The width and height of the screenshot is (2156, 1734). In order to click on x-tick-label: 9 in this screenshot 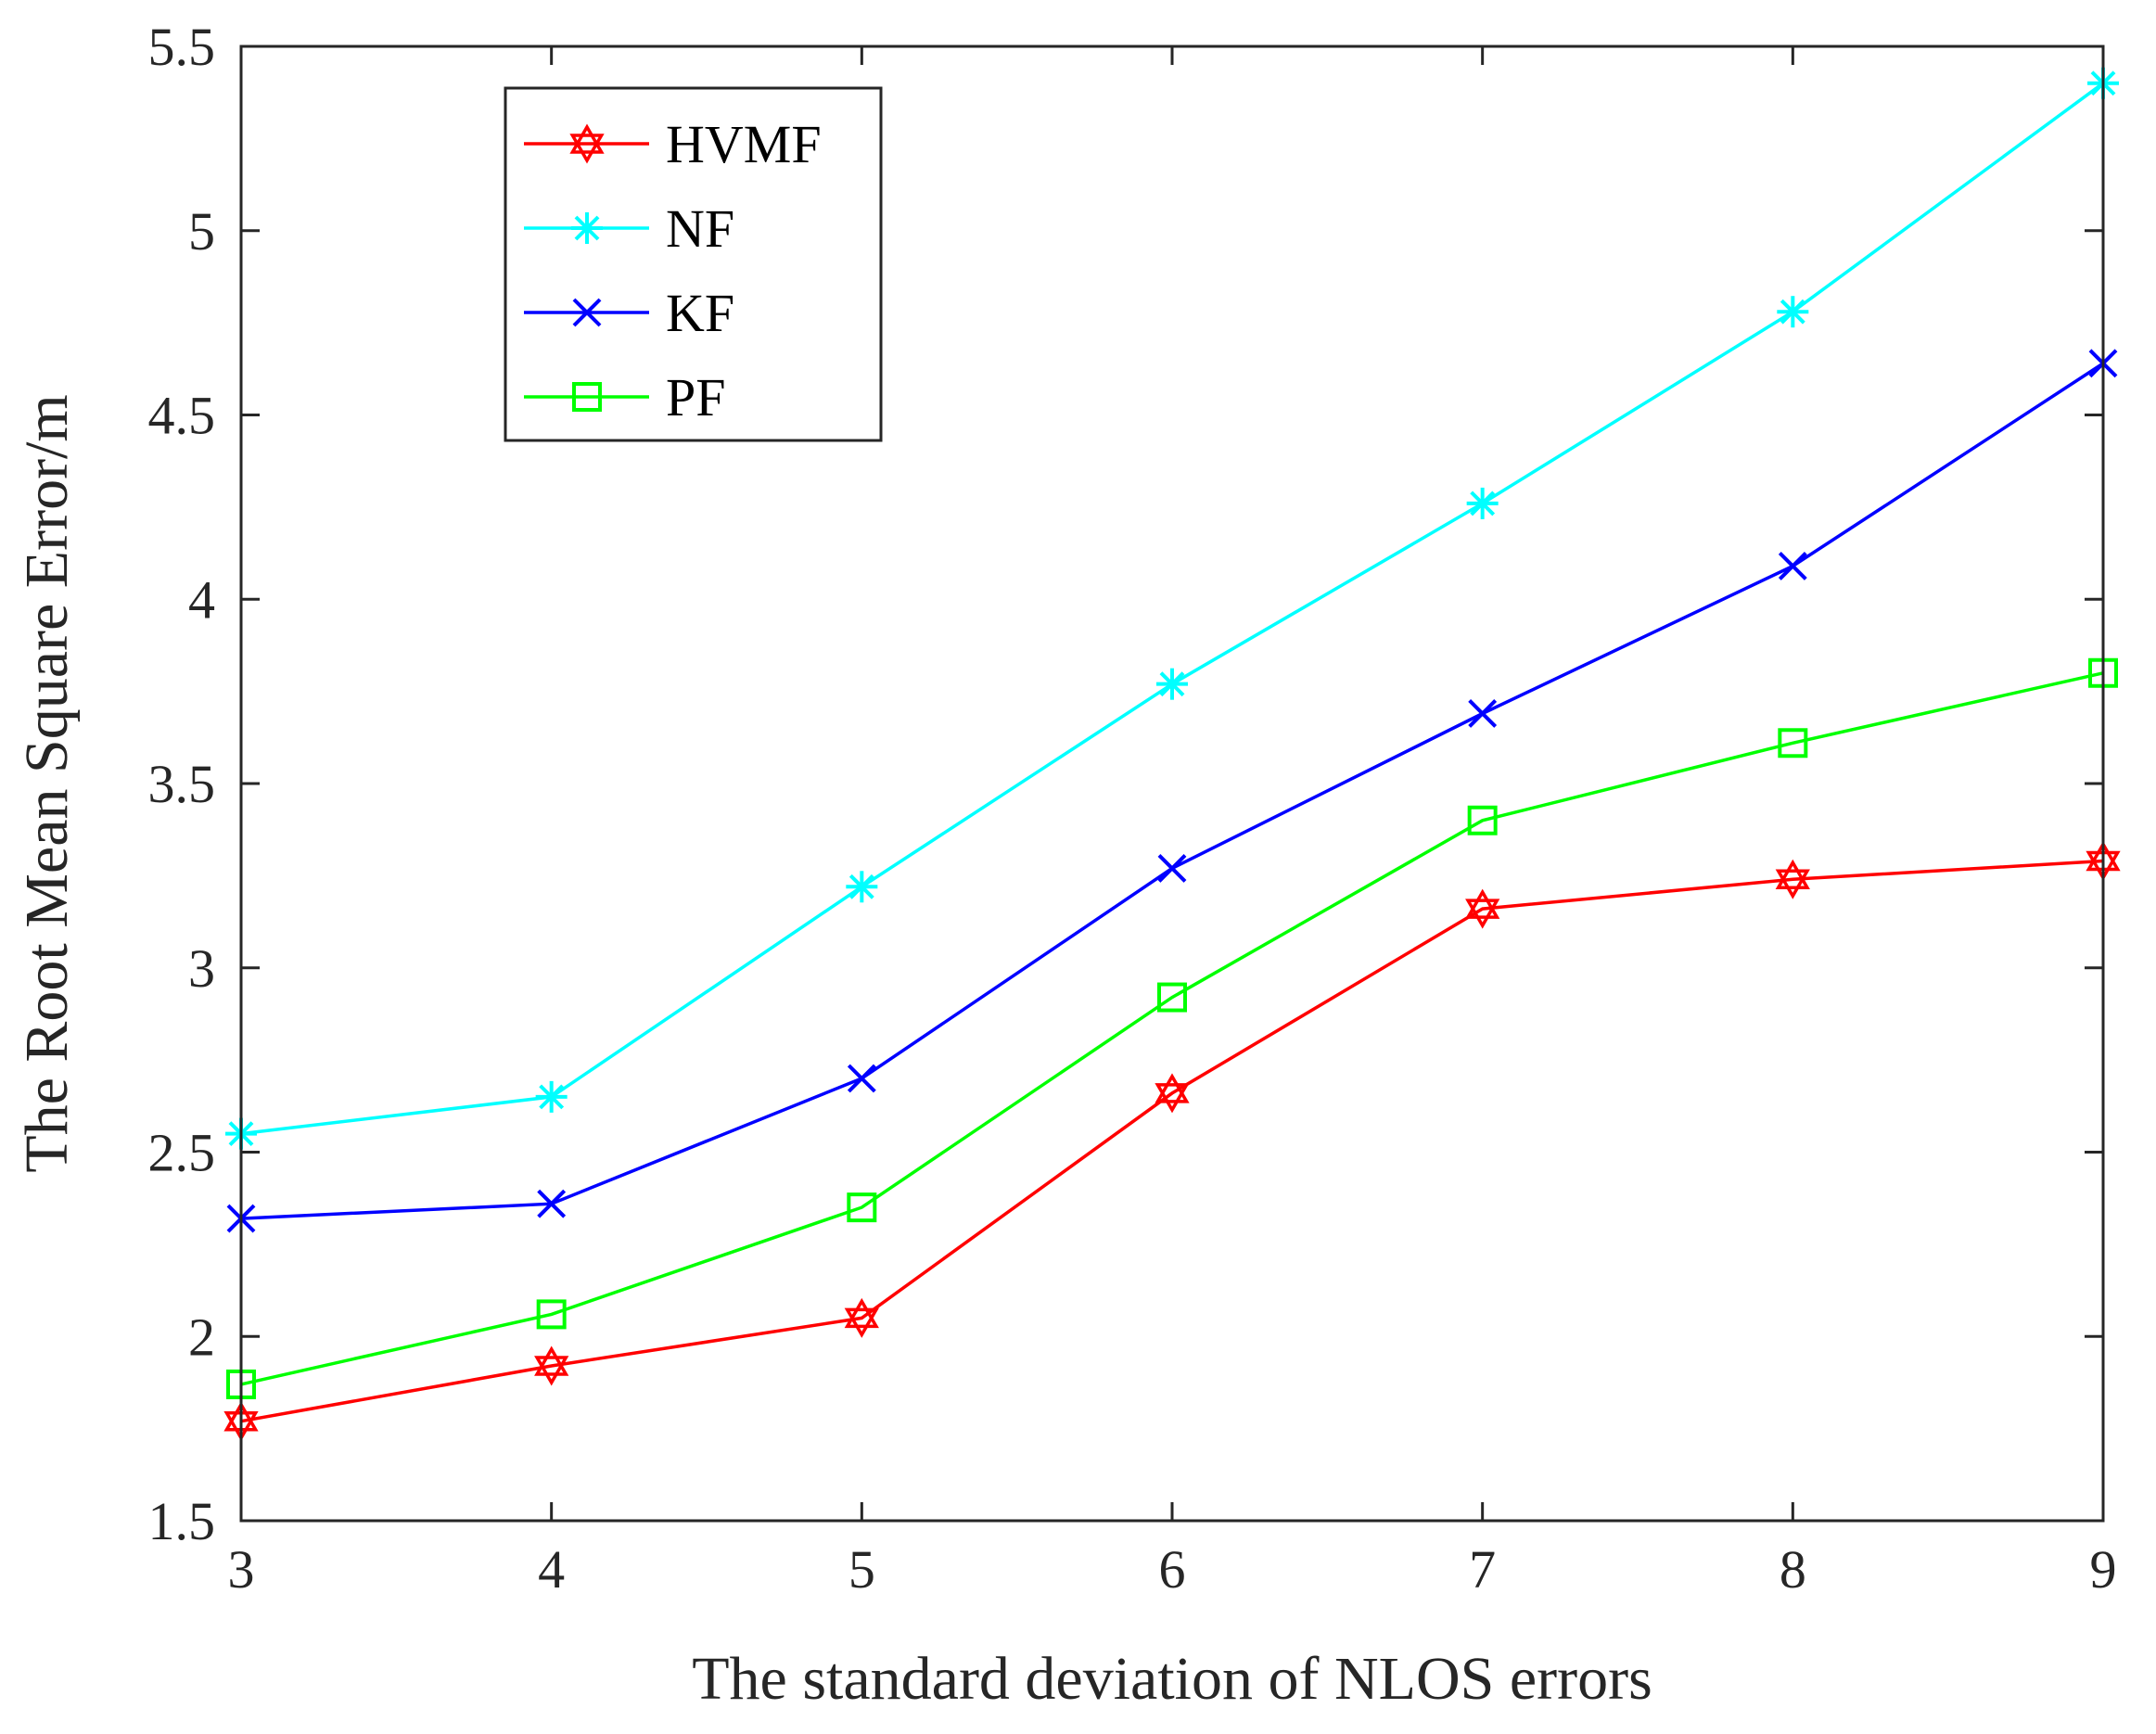, I will do `click(2103, 1569)`.